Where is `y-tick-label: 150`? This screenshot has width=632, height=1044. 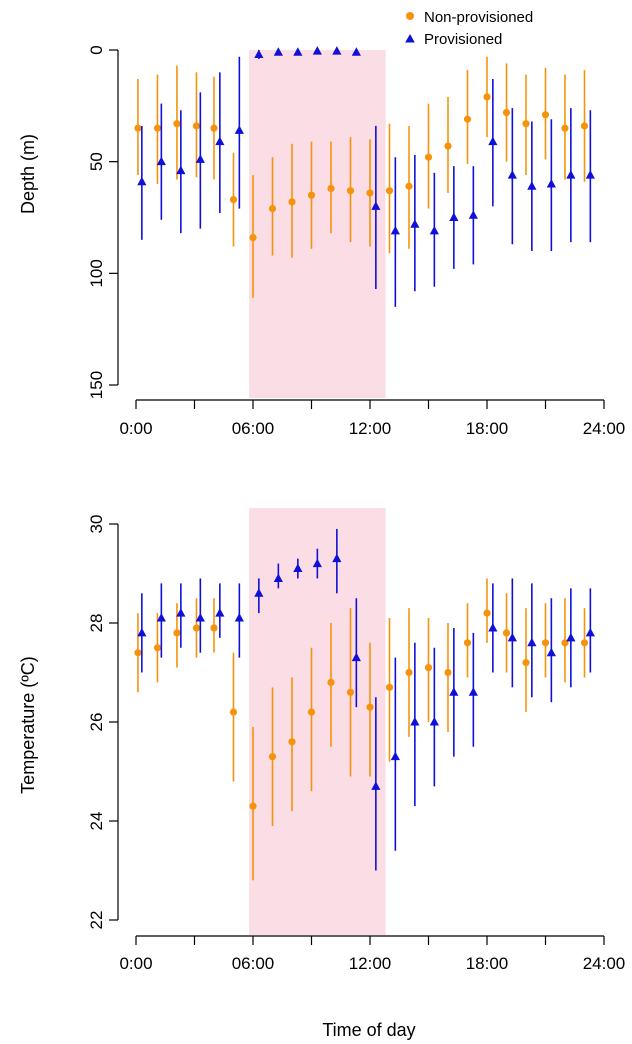
y-tick-label: 150 is located at coordinates (96, 385).